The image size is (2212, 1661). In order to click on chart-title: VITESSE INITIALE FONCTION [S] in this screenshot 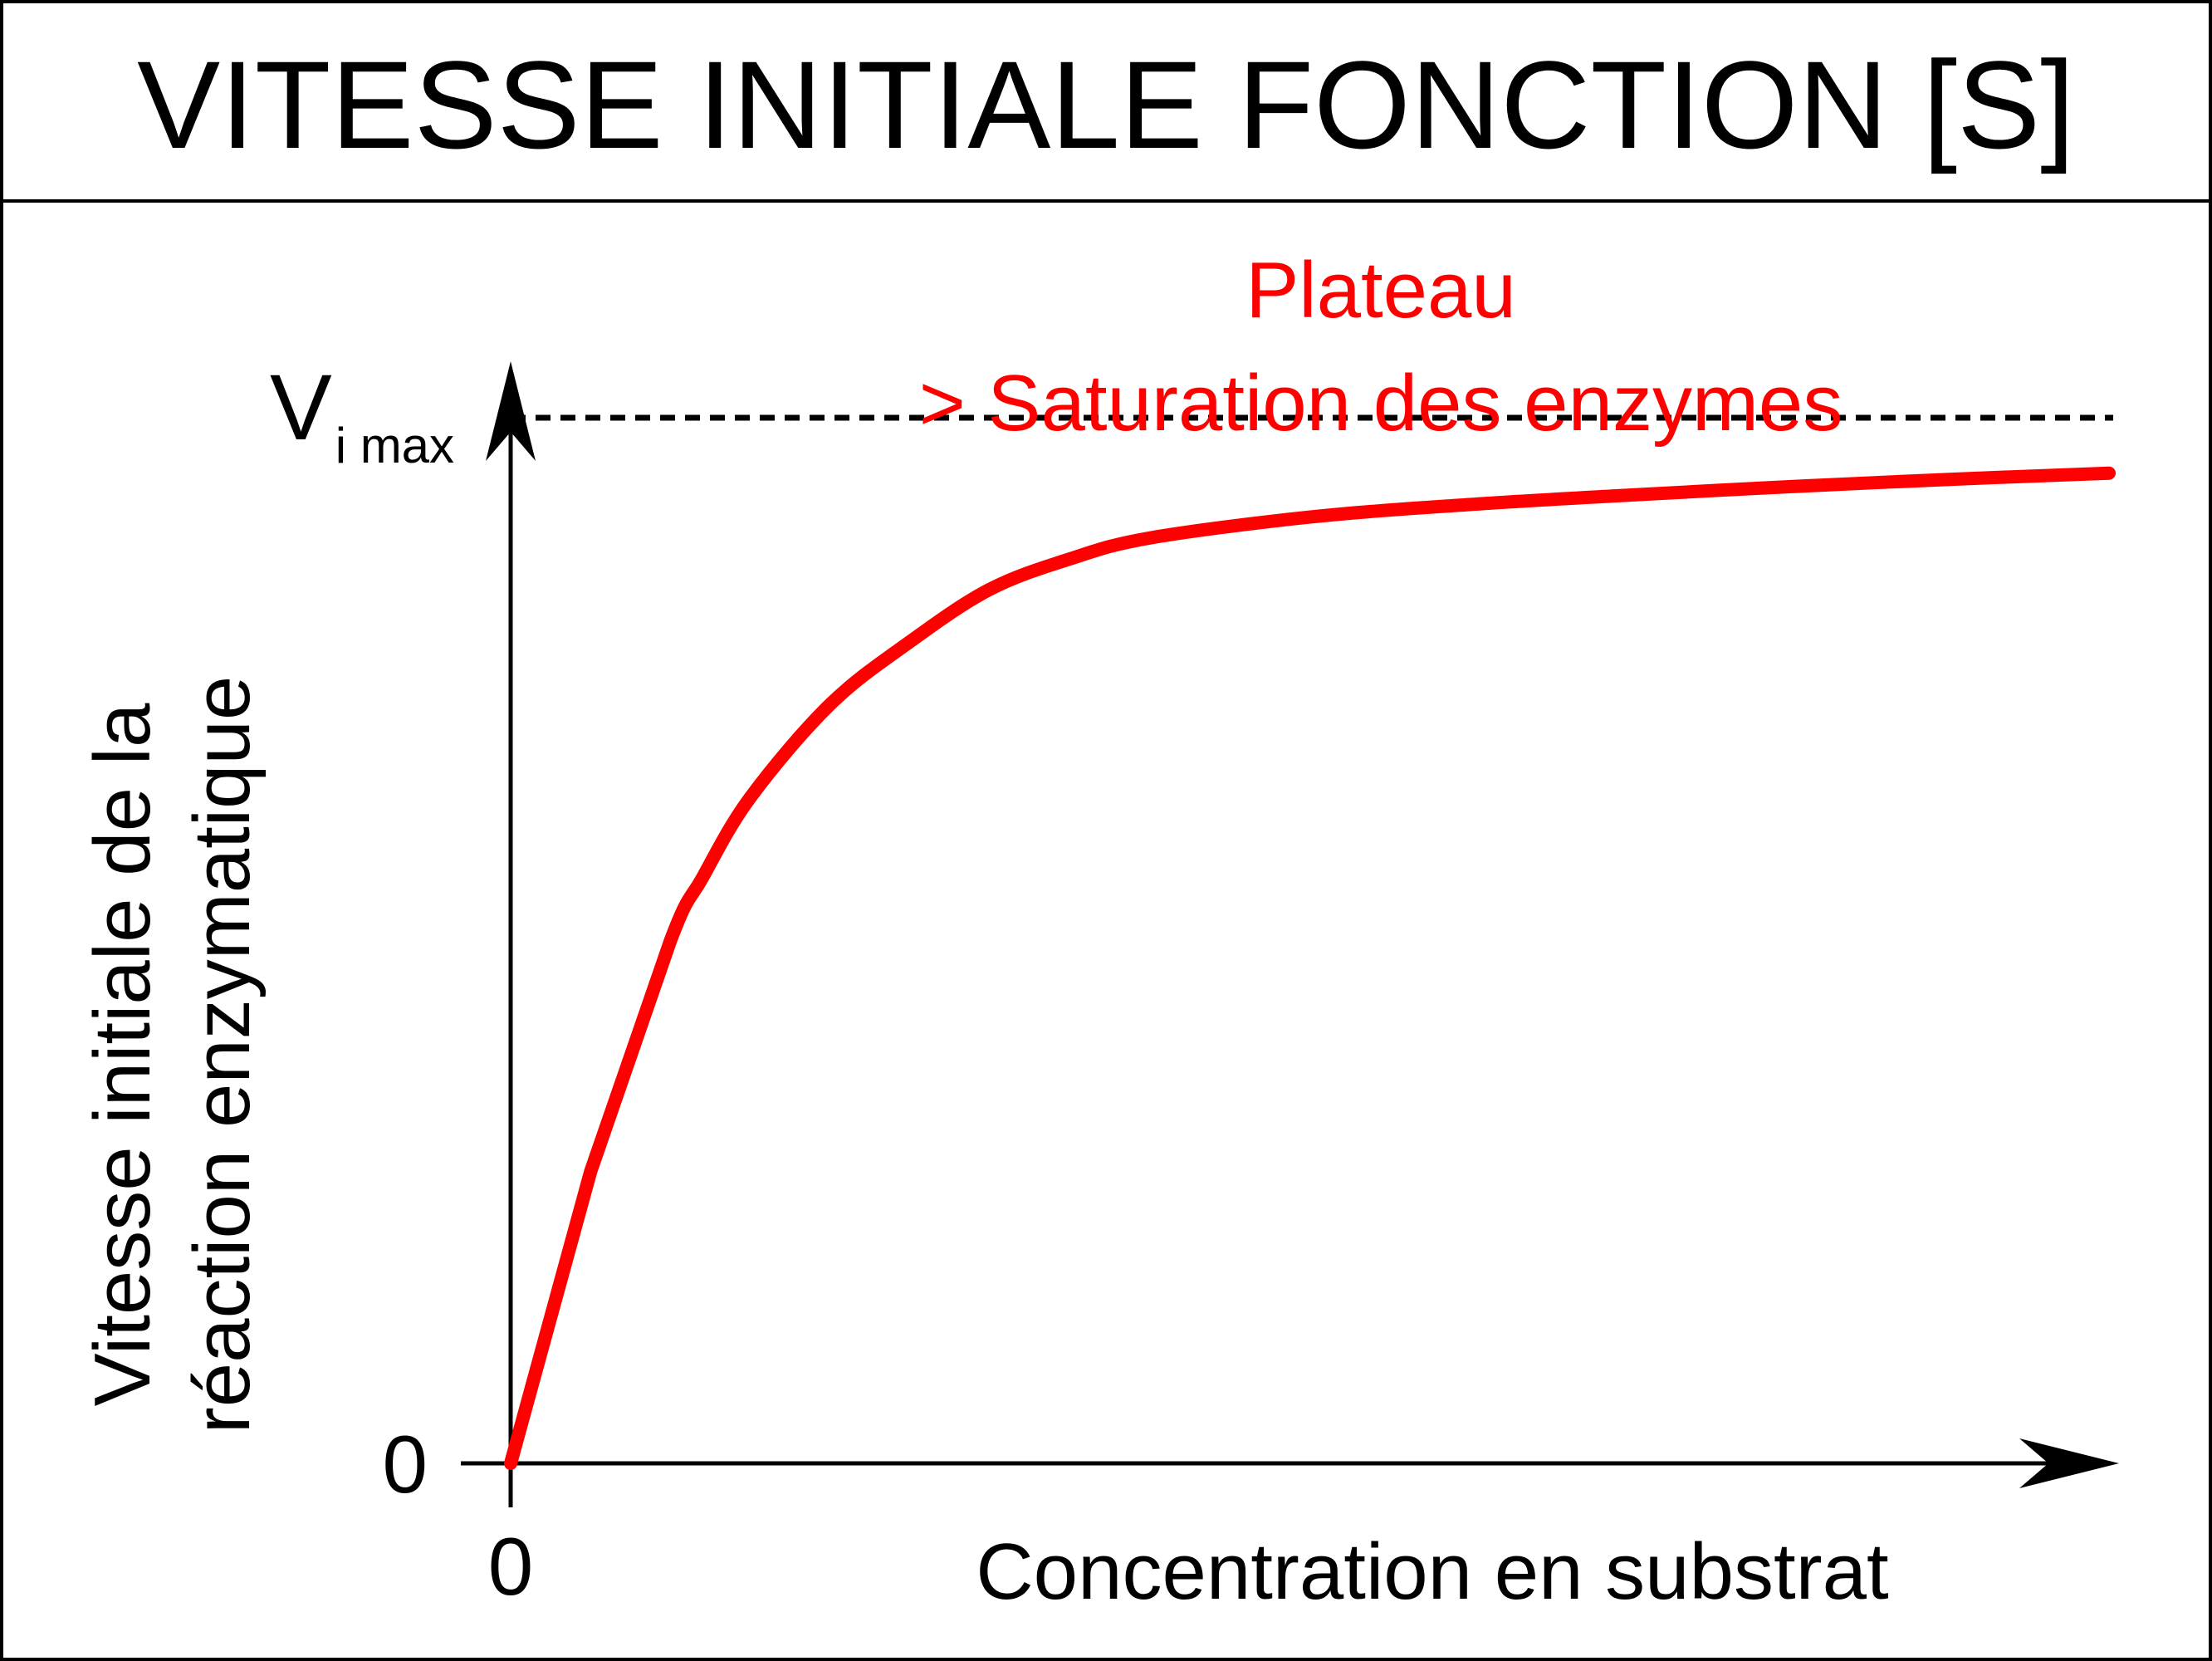, I will do `click(1106, 104)`.